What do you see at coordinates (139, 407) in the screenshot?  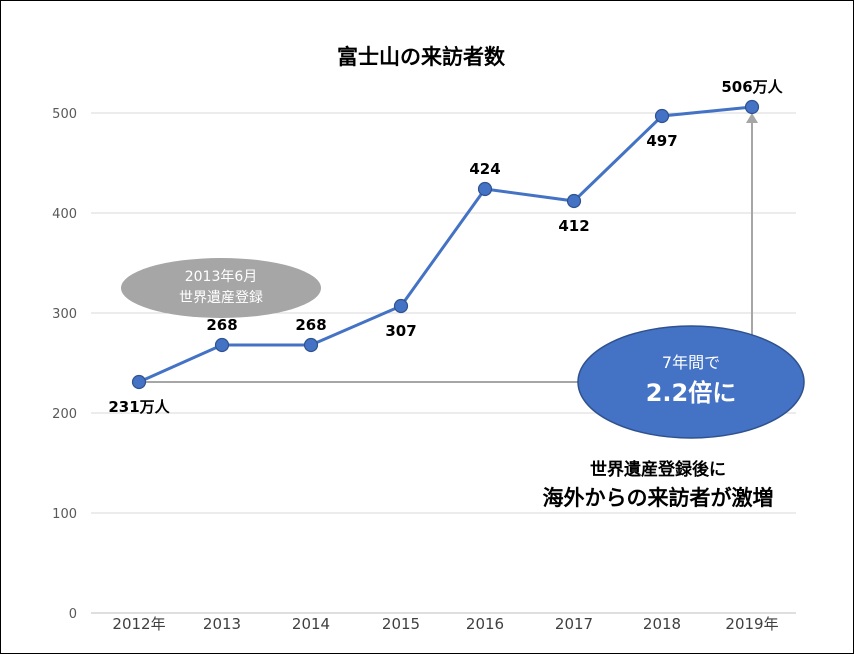 I see `data-label: 231万人` at bounding box center [139, 407].